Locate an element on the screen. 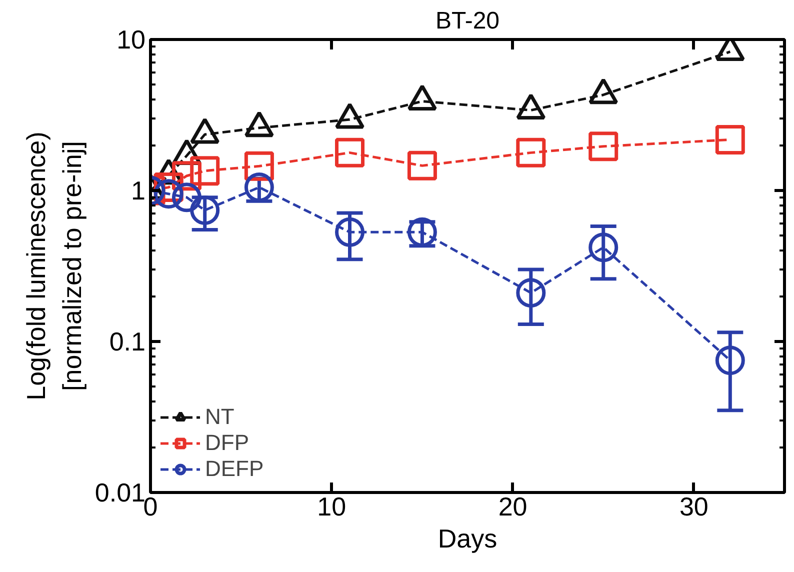 Image resolution: width=794 pixels, height=572 pixels. legend-label: NT is located at coordinates (219, 417).